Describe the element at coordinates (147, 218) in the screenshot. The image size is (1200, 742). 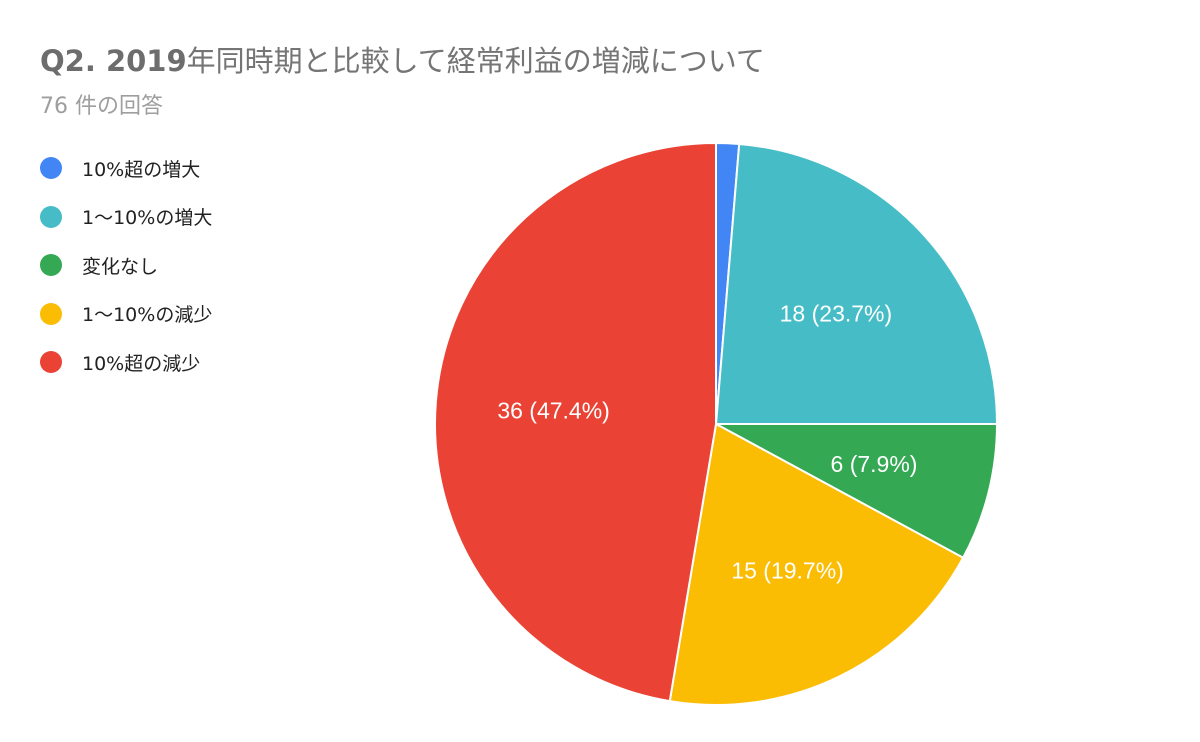
I see `legend-label: 1〜10%の増大` at that location.